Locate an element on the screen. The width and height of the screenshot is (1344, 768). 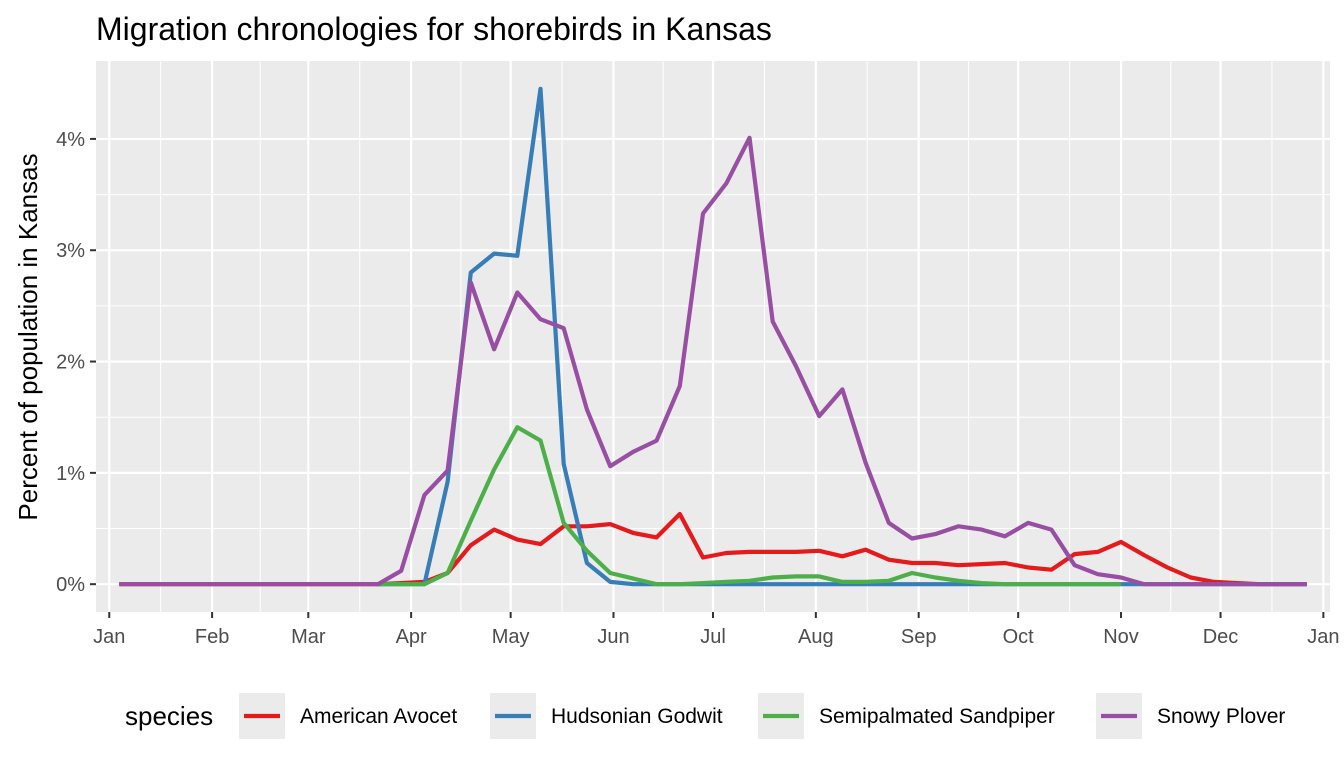
x-tick-label: Apr is located at coordinates (411, 637).